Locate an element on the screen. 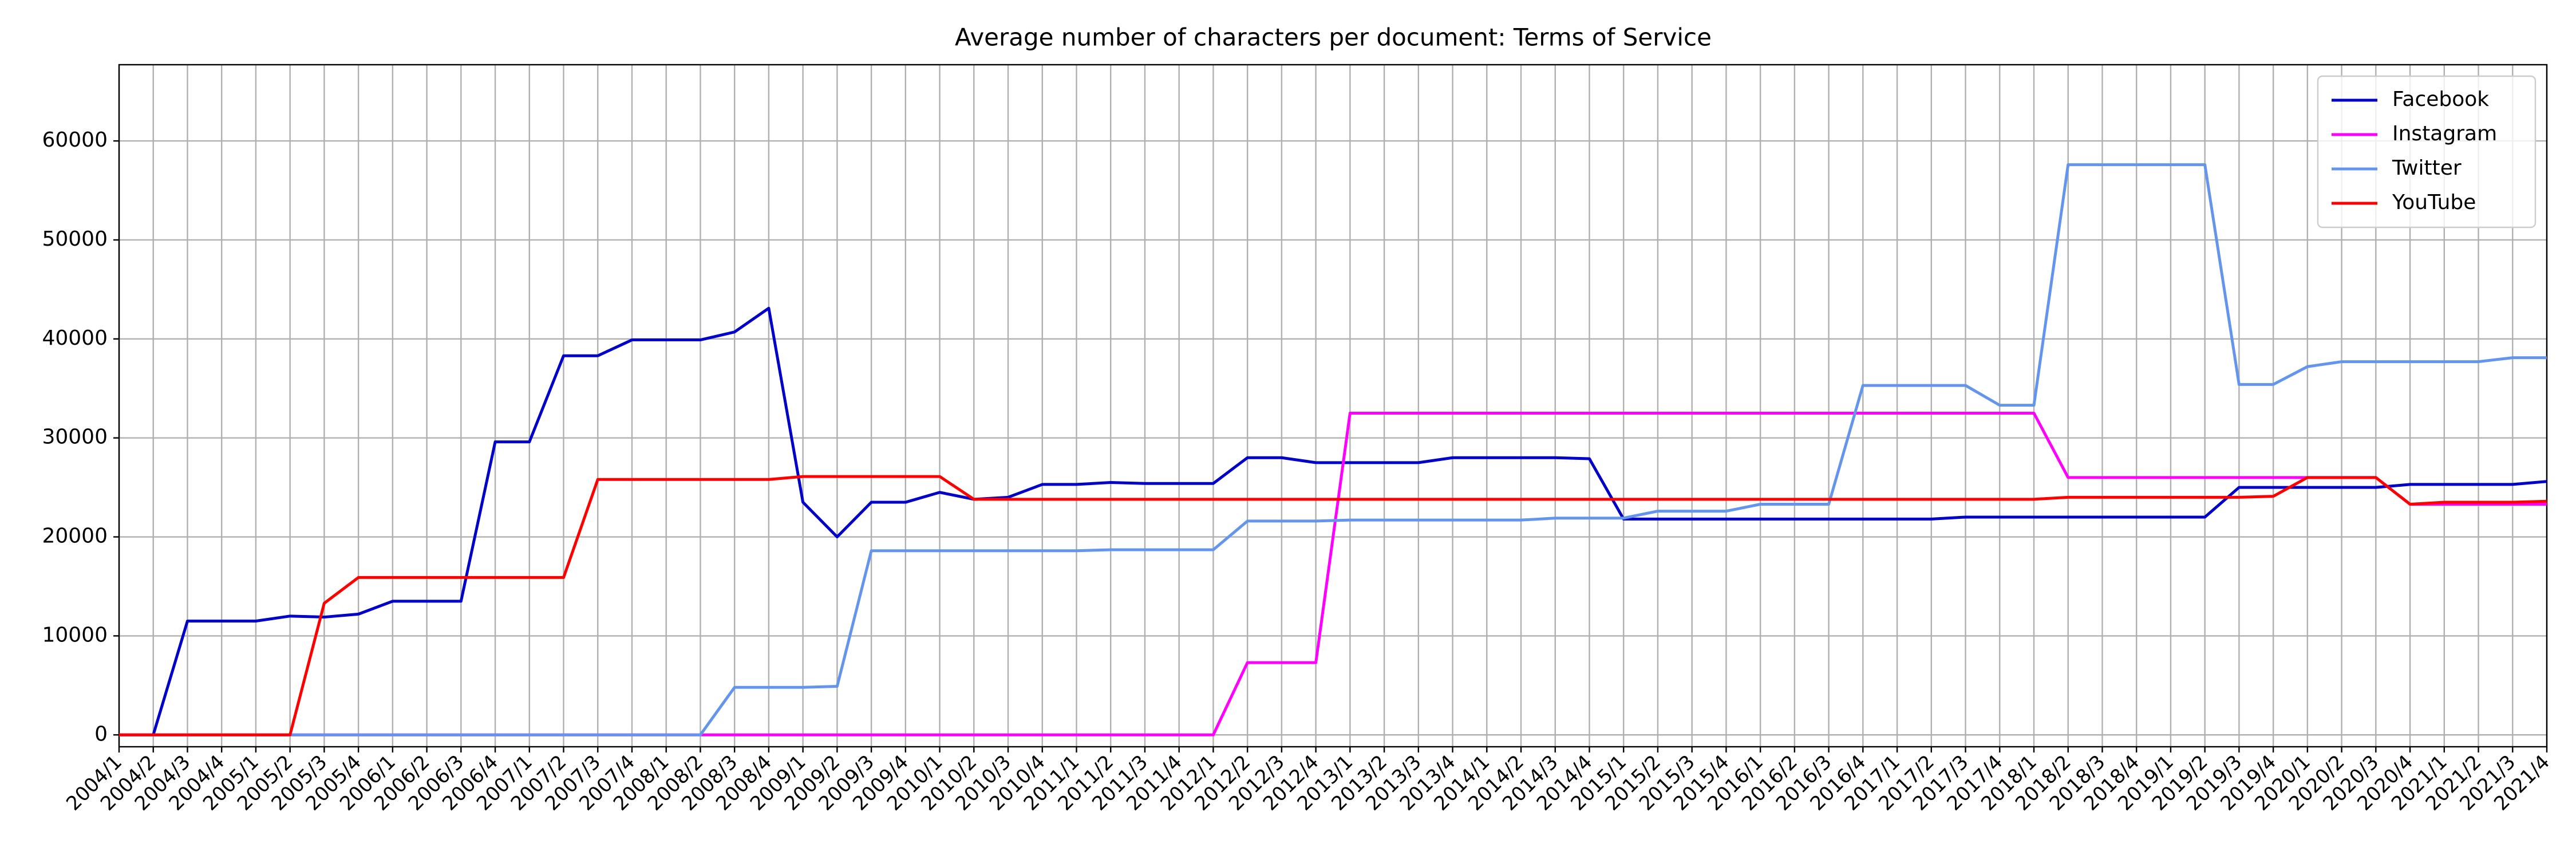 The image size is (2576, 859). y-tick-label: 30000 is located at coordinates (75, 437).